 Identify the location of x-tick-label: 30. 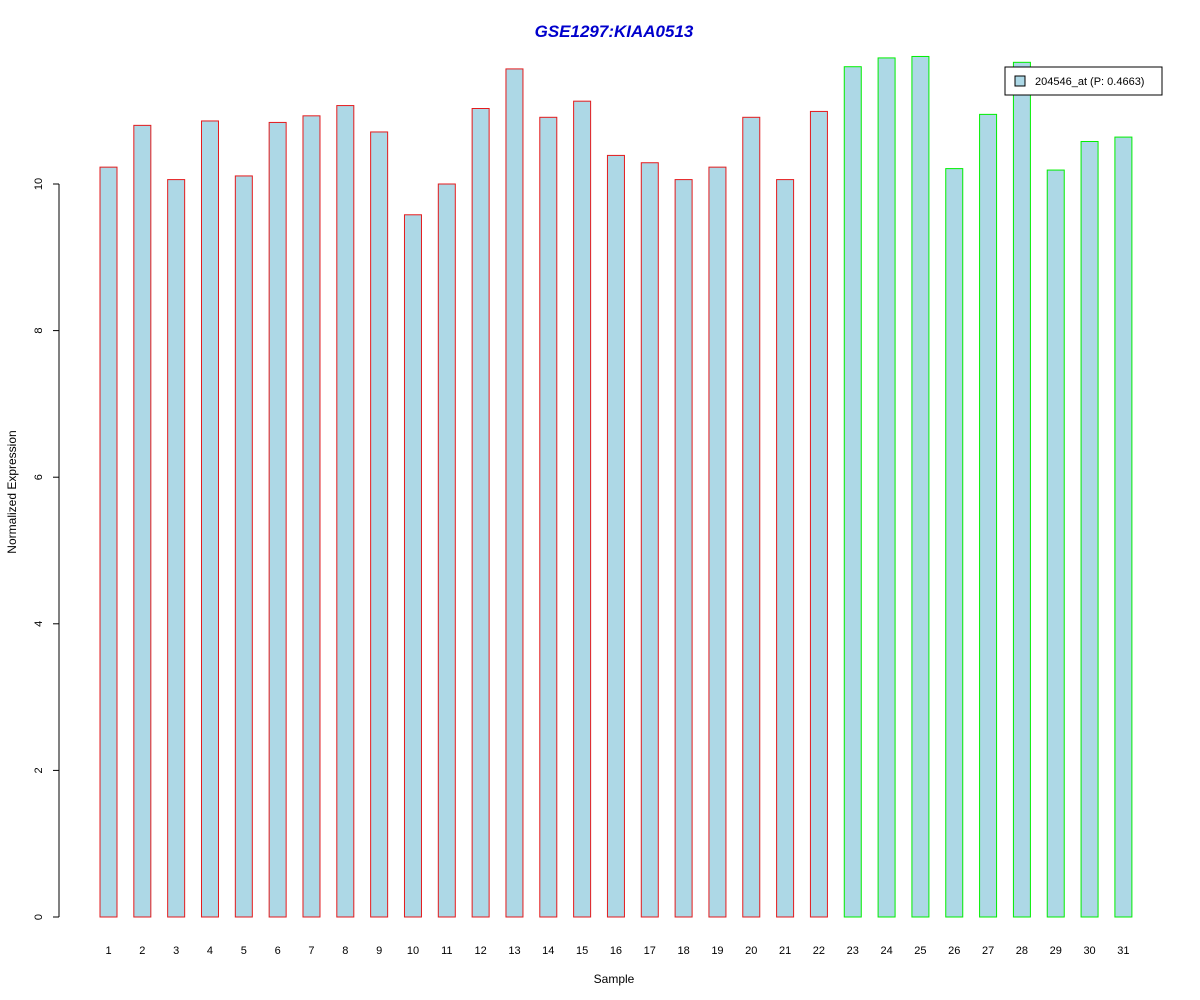
(1089, 951).